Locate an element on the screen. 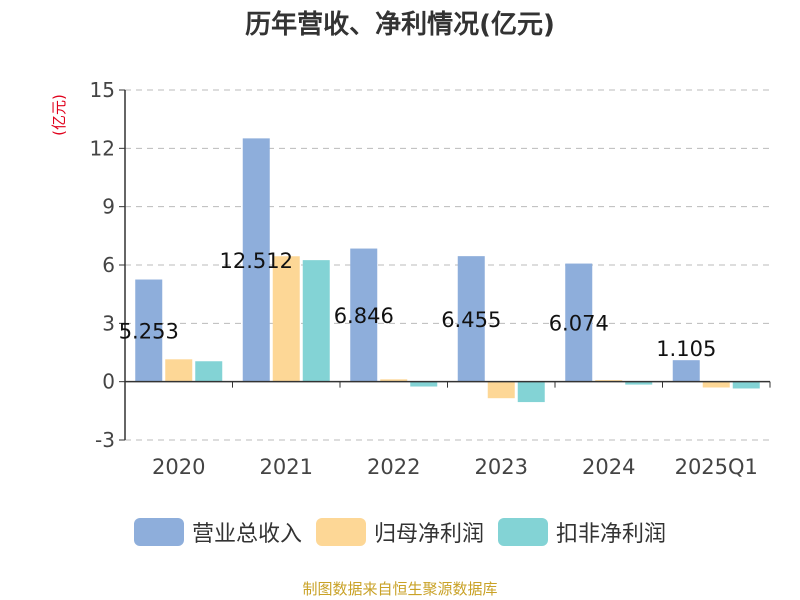 Image resolution: width=800 pixels, height=600 pixels. legend-item-net-profit: 归母净利润 is located at coordinates (399, 532).